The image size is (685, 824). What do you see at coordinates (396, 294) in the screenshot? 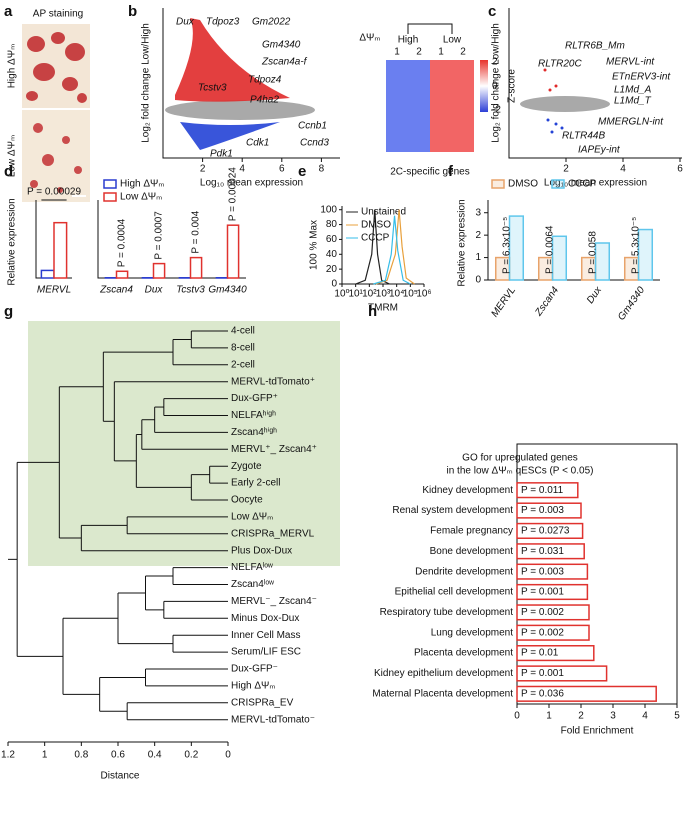
I see `x-tick-label: 10⁴` at bounding box center [396, 294].